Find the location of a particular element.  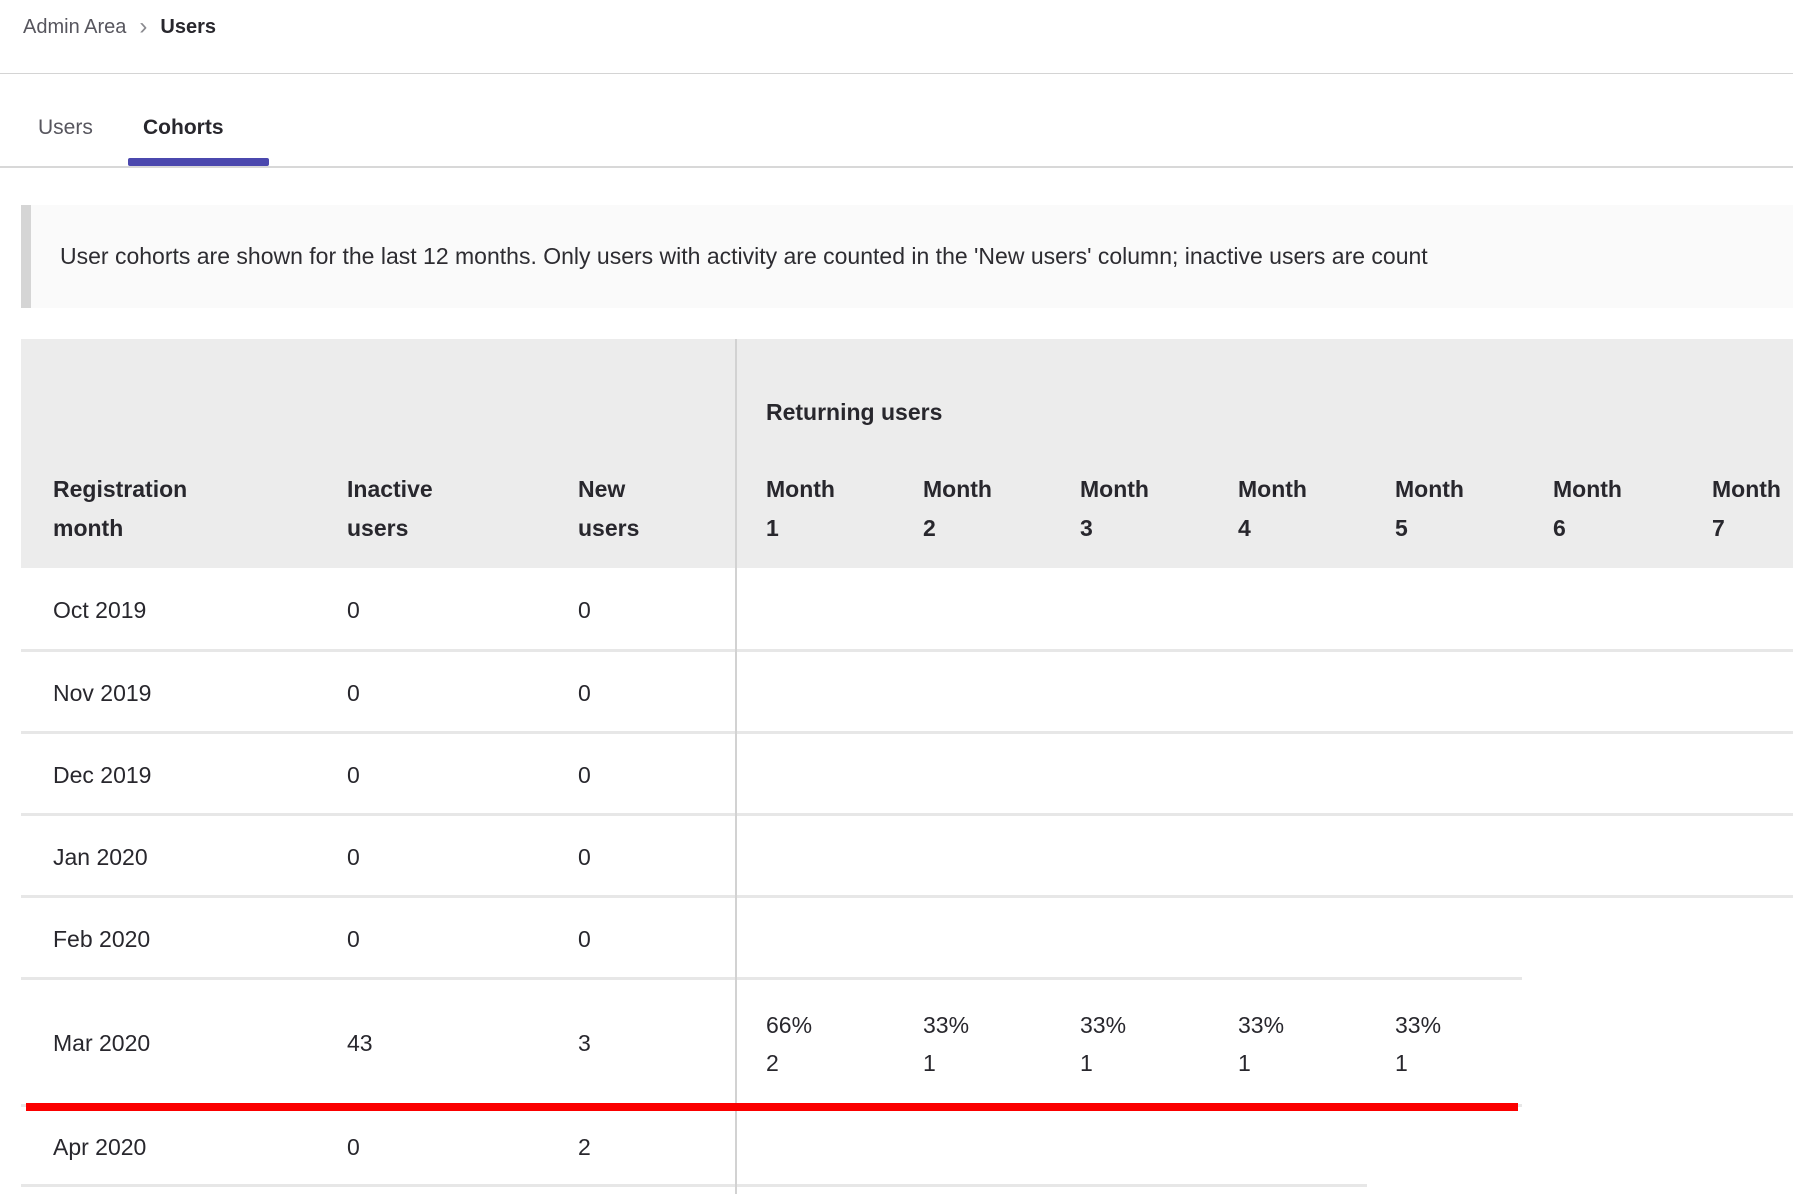

column-header-month-2: Month 2 is located at coordinates (957, 508).